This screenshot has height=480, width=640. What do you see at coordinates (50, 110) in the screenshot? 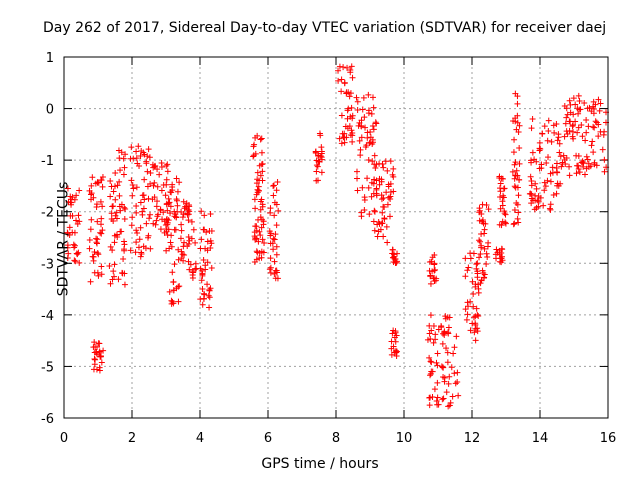
I see `y-tick-label: 0` at bounding box center [50, 110].